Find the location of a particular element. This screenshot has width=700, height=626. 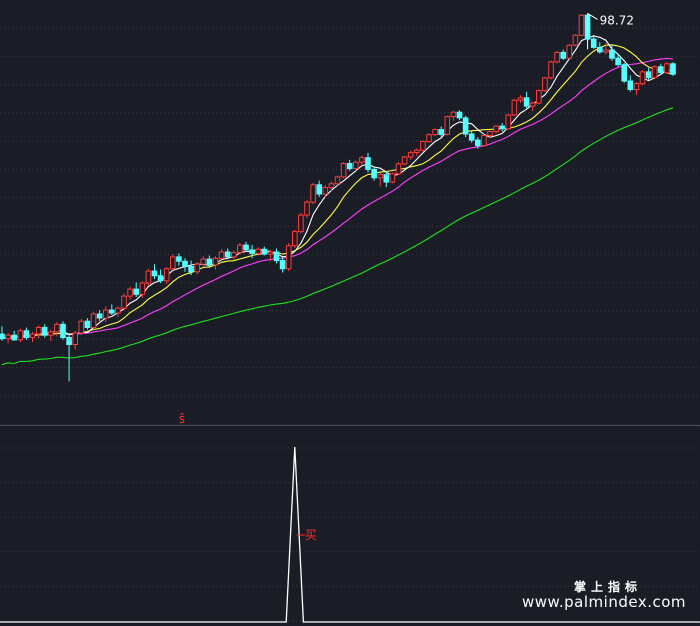

high-pointer-tick is located at coordinates (592, 16).